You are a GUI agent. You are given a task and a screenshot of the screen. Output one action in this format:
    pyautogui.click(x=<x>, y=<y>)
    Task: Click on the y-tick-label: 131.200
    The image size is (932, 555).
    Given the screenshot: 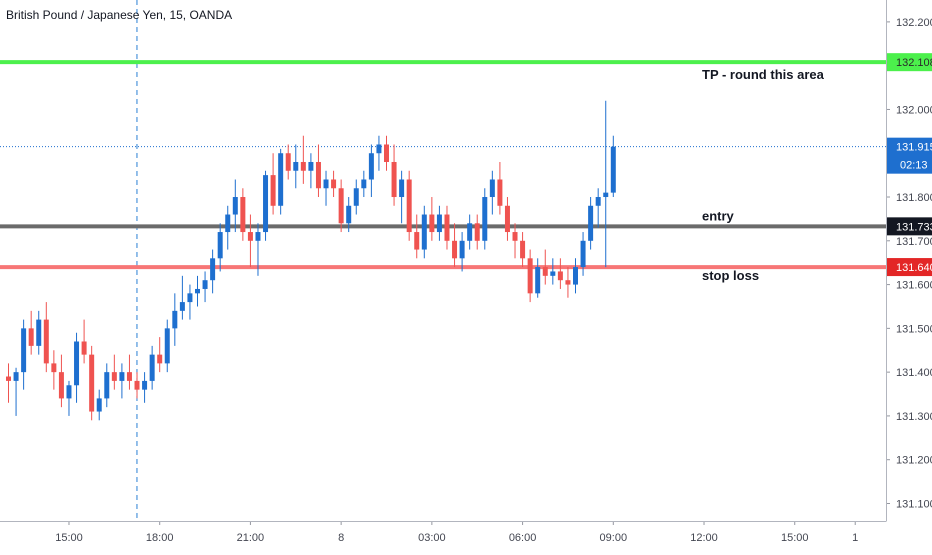 What is the action you would take?
    pyautogui.click(x=914, y=461)
    